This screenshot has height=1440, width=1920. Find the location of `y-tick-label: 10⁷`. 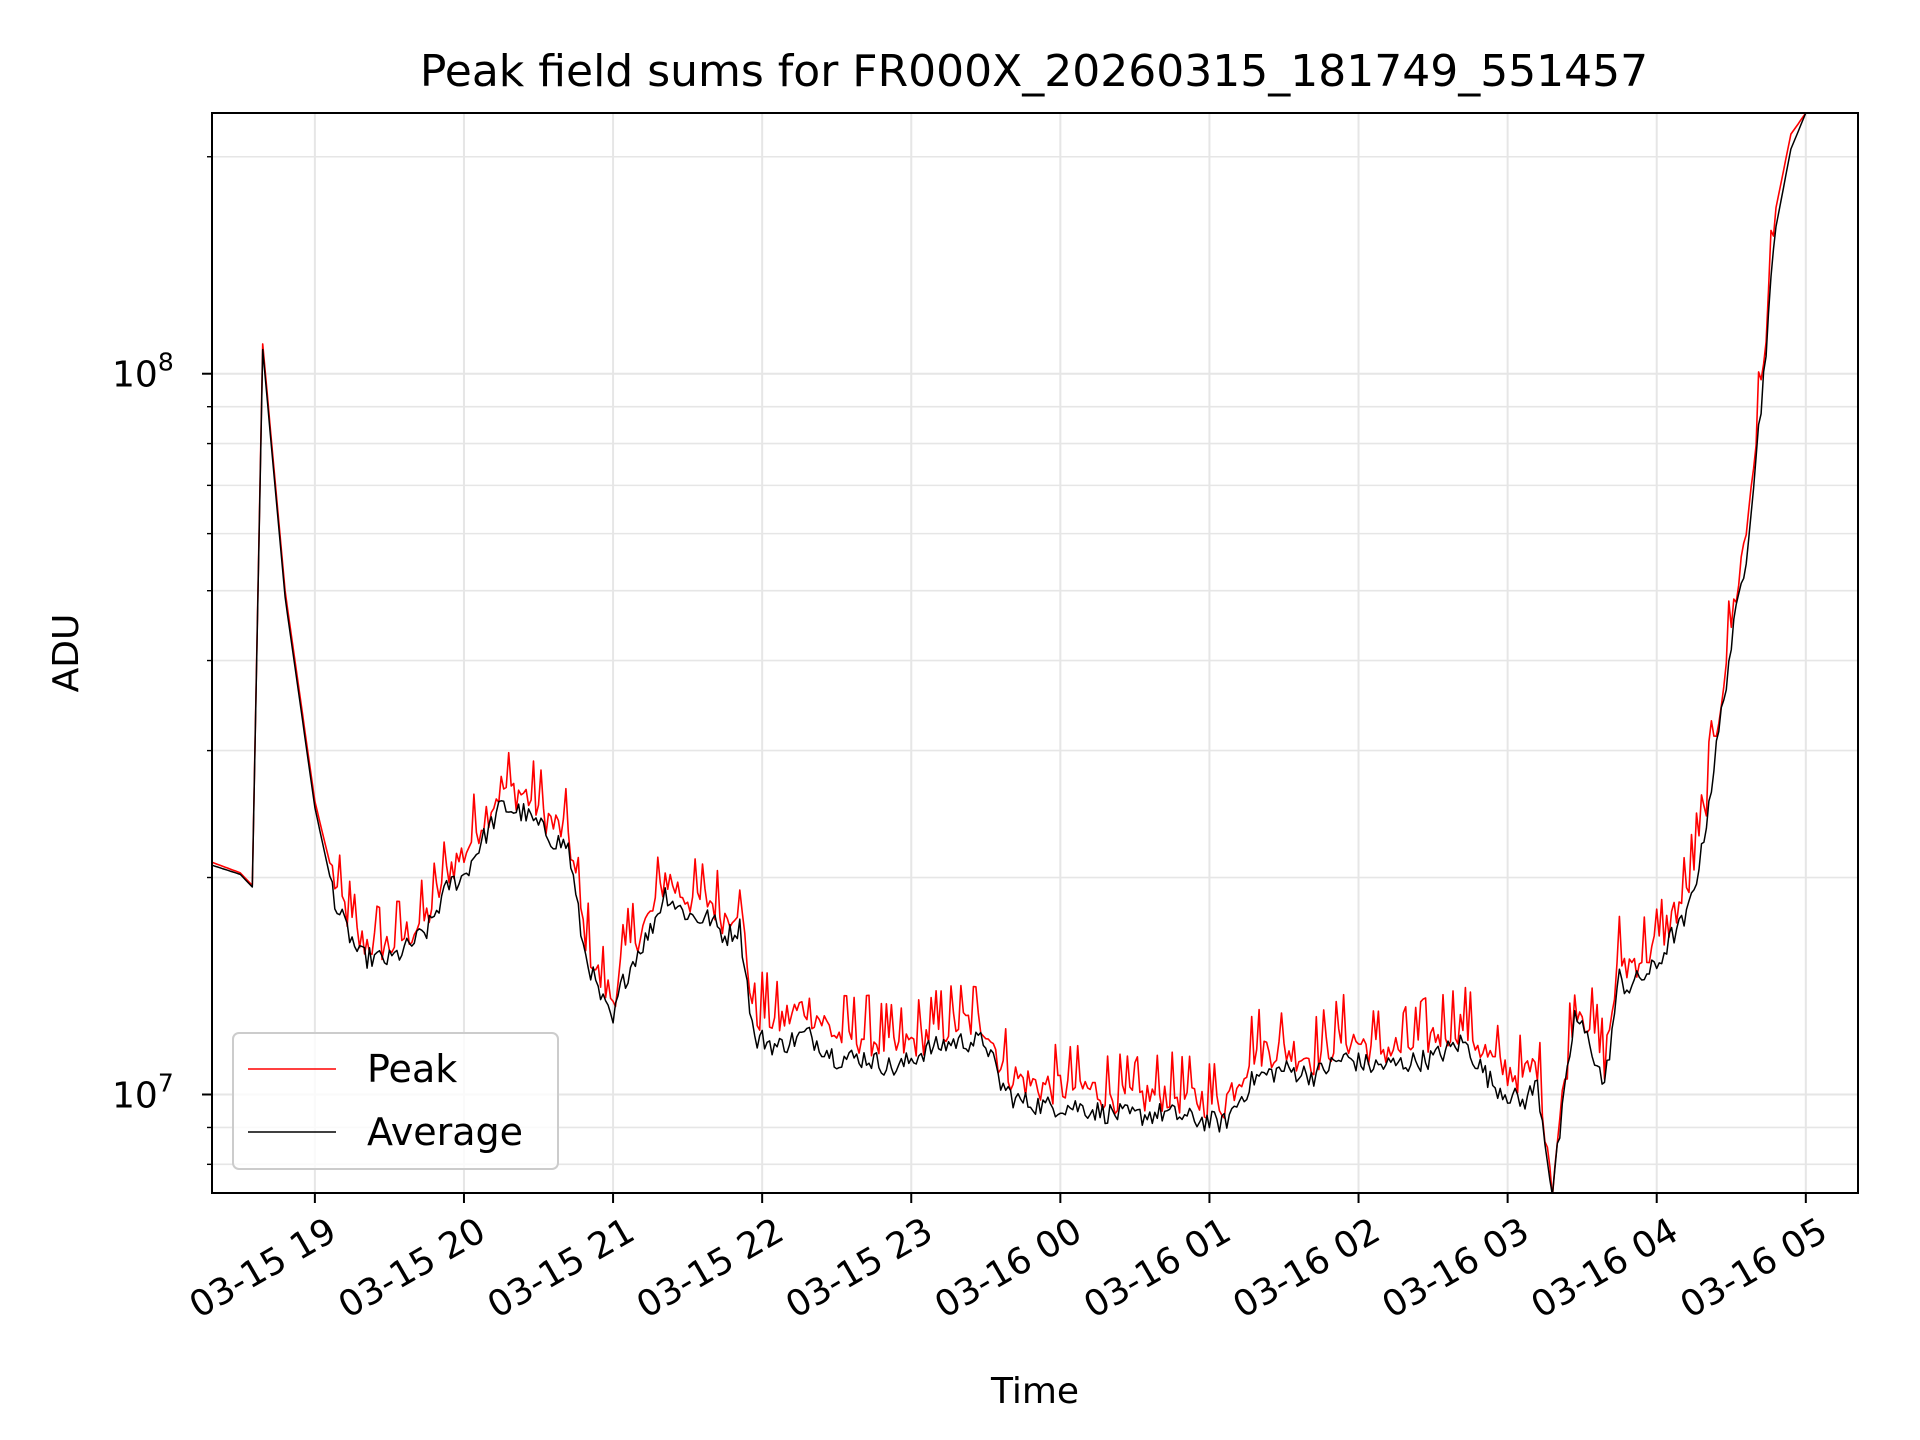

y-tick-label: 10⁷ is located at coordinates (143, 1092).